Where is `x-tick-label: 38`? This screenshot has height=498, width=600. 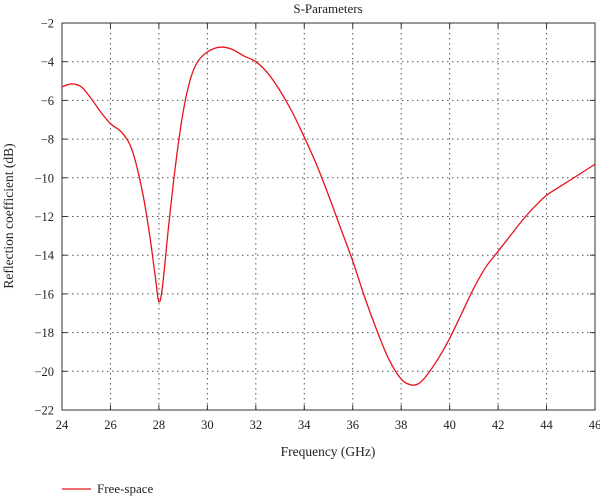 x-tick-label: 38 is located at coordinates (401, 425).